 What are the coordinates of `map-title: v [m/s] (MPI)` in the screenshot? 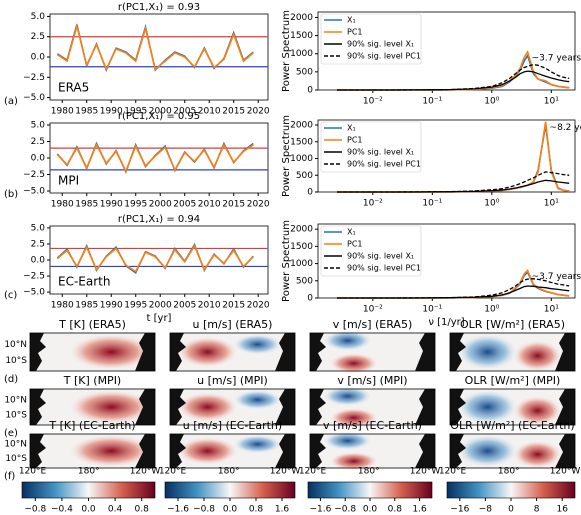 It's located at (372, 380).